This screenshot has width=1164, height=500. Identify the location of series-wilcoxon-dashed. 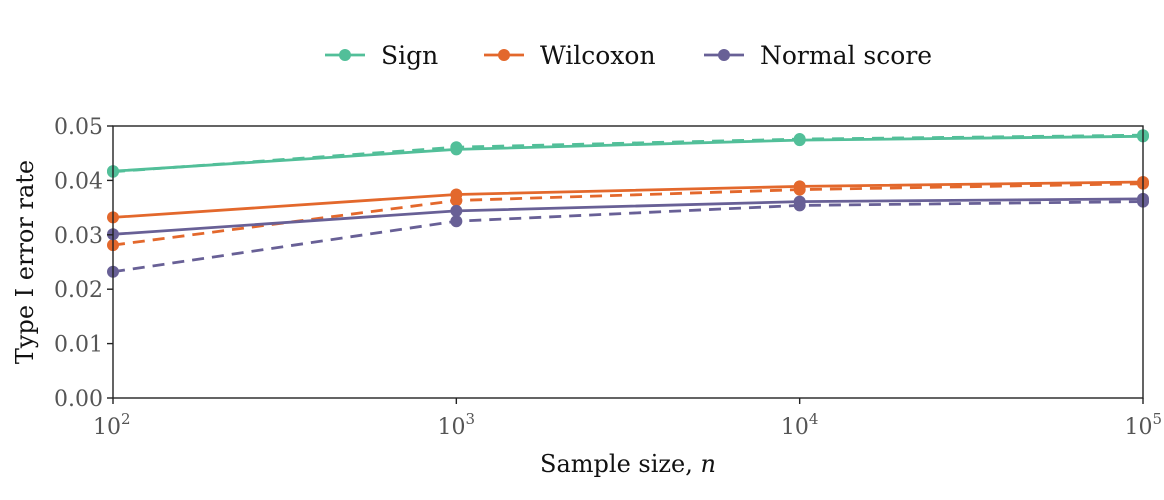
(628, 214).